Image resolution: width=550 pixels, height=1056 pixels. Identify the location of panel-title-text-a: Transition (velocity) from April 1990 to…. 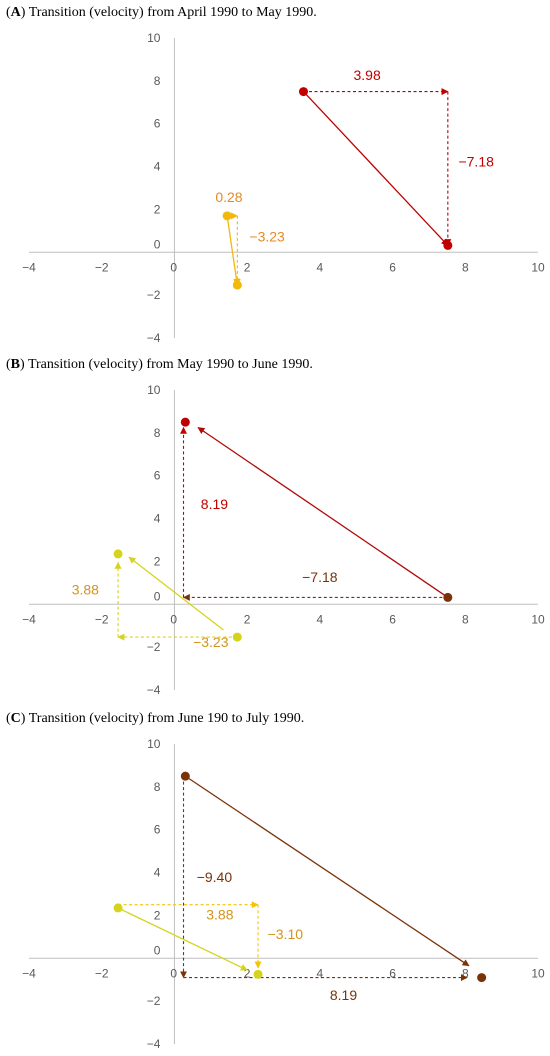
(172, 12).